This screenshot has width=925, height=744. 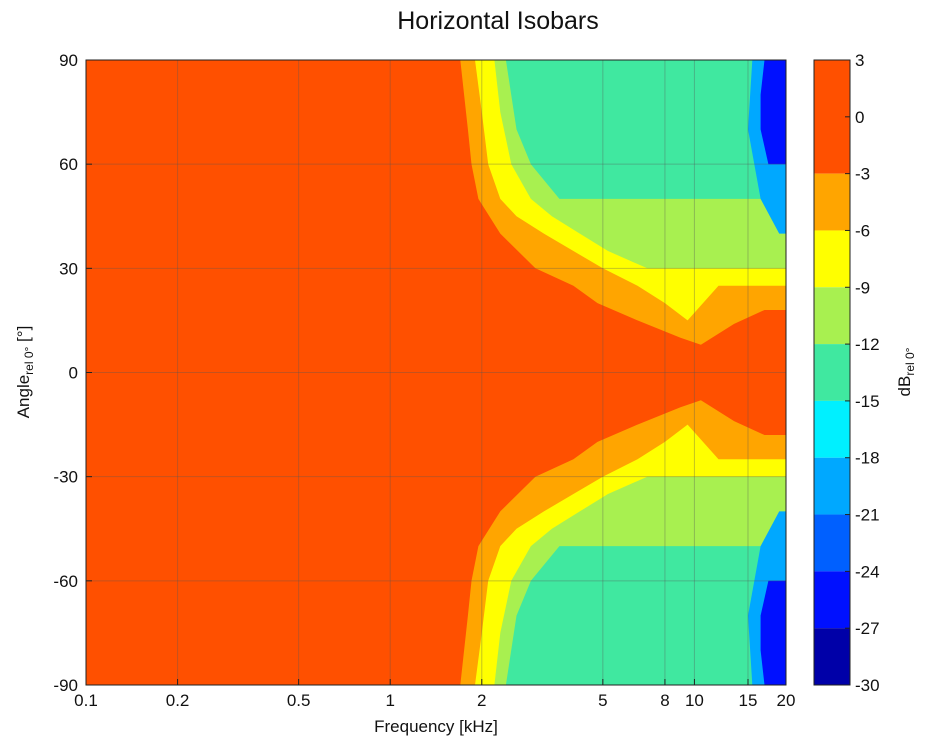 I want to click on isobar-region-12db-upper, so click(x=645, y=129).